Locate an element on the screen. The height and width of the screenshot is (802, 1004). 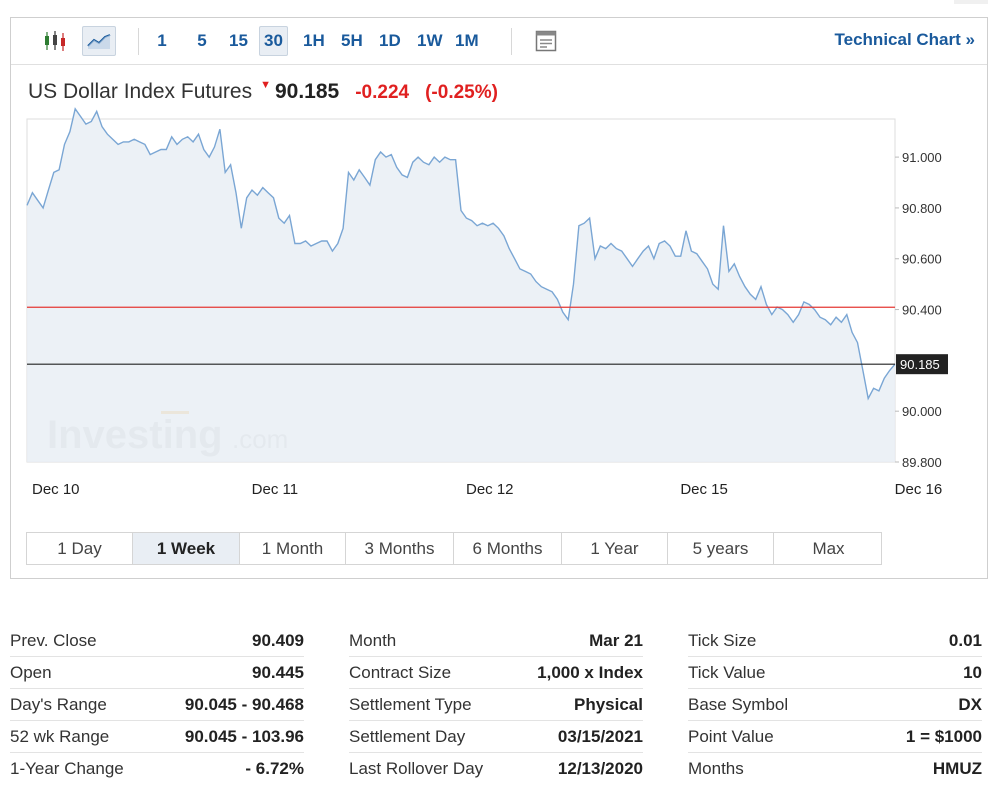
top-corner-tab is located at coordinates (971, 2).